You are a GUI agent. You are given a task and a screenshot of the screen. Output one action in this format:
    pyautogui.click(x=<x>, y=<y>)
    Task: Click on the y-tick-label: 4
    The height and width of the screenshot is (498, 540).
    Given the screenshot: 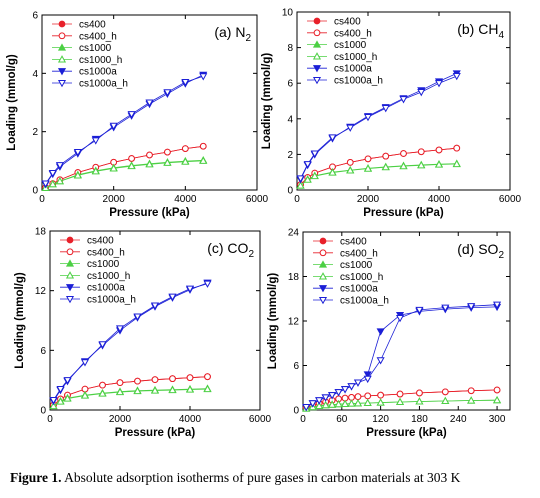 What is the action you would take?
    pyautogui.click(x=290, y=119)
    